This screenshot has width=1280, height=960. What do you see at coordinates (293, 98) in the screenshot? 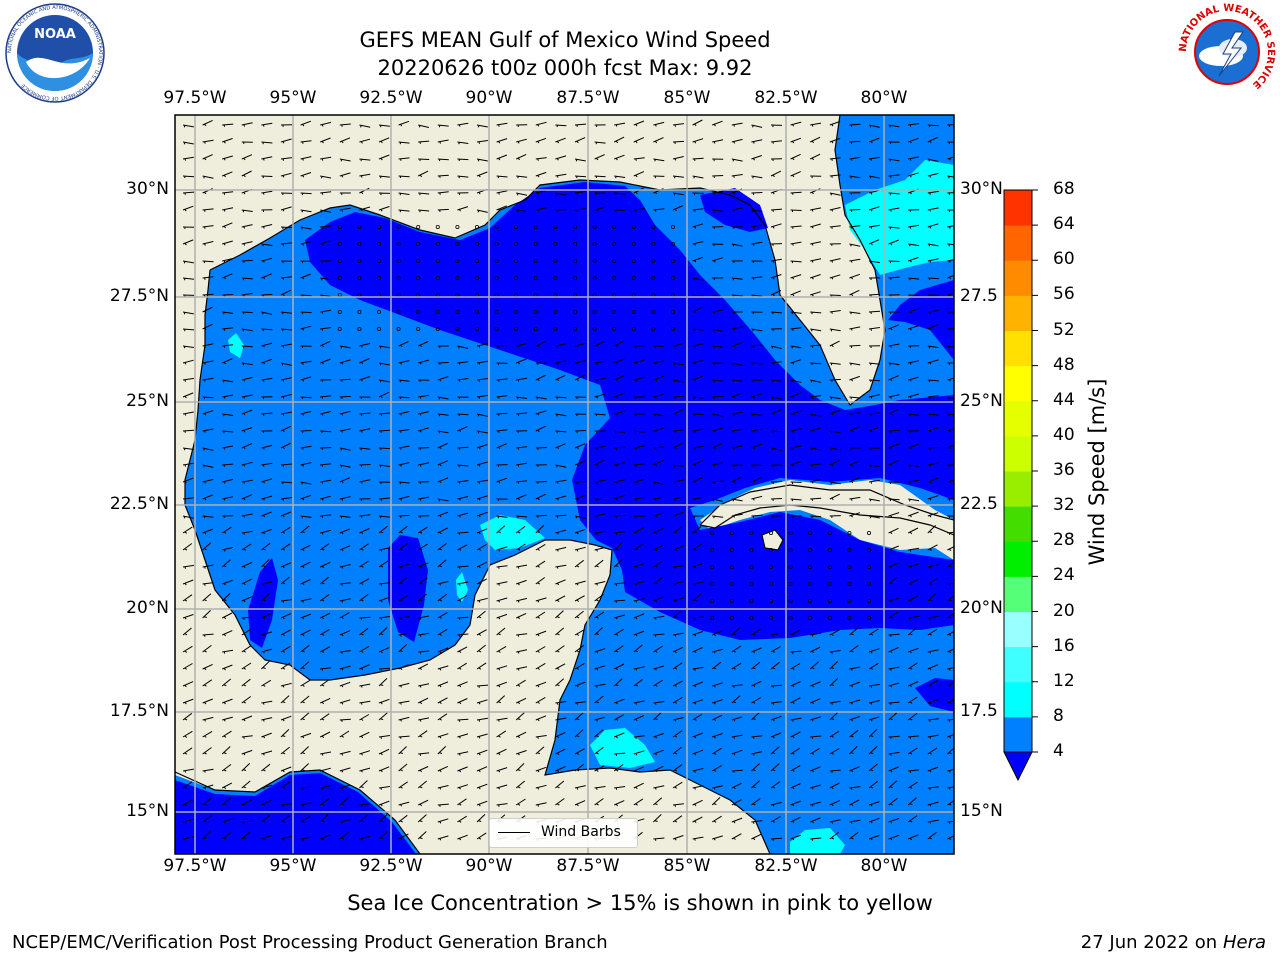
I see `lon-tick-label-top: 95°W` at bounding box center [293, 98].